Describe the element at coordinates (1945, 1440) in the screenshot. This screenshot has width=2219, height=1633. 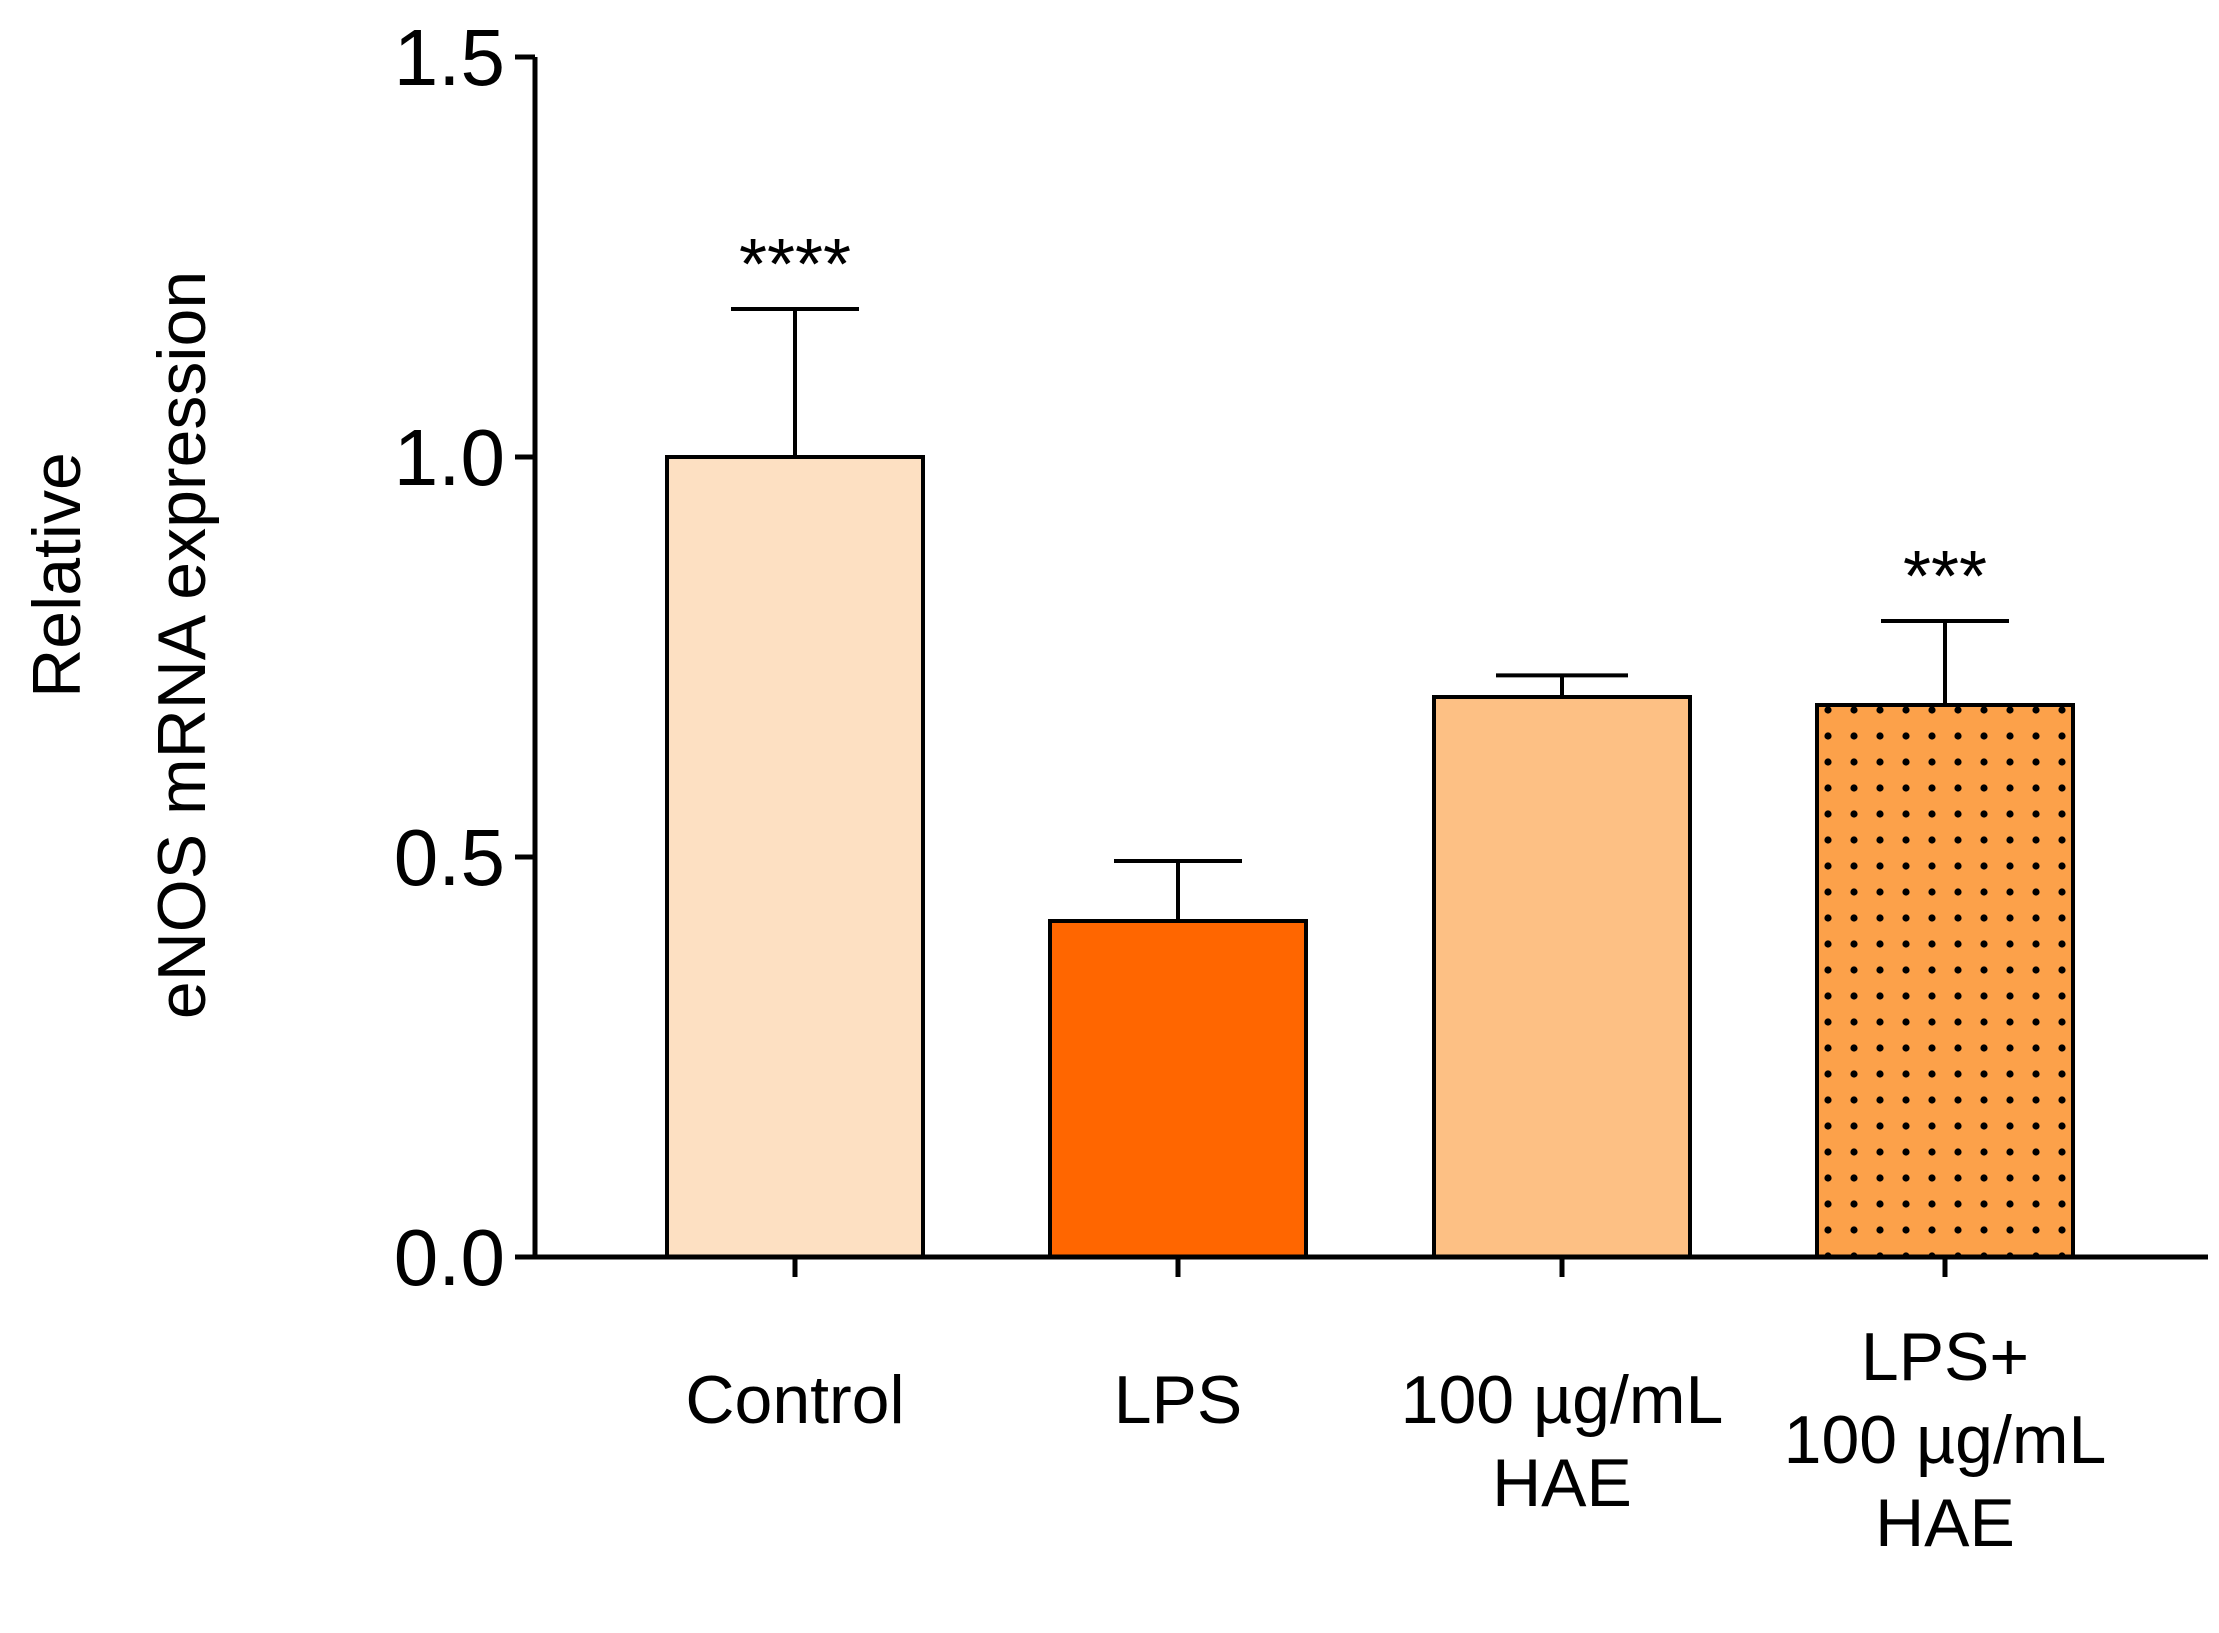
I see `x-tick-label-4: LPS+ 100 µg/mL HAE` at that location.